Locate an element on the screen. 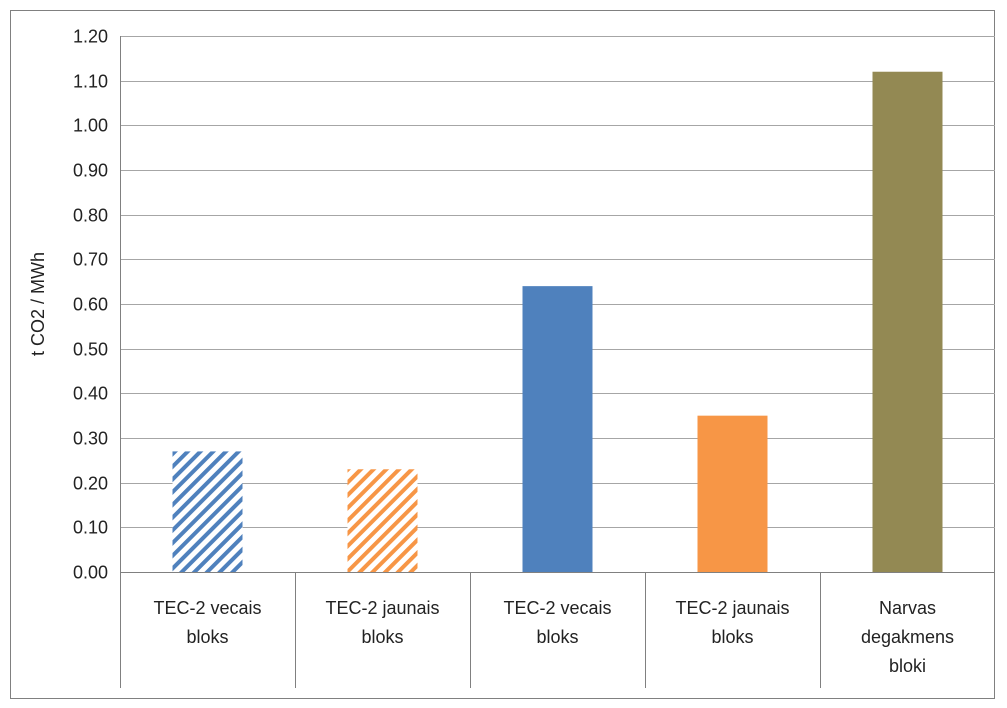  y-tick-label: 0.50 is located at coordinates (90, 350).